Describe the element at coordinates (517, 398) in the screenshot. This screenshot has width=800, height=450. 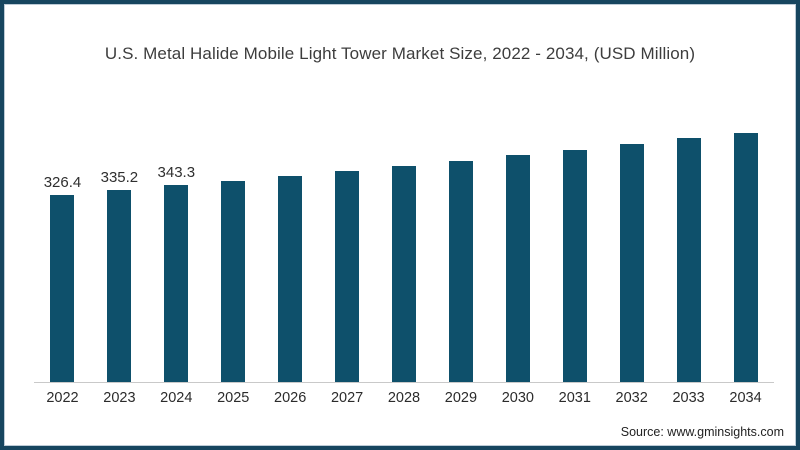
I see `x-tick-label-2030: 2030` at that location.